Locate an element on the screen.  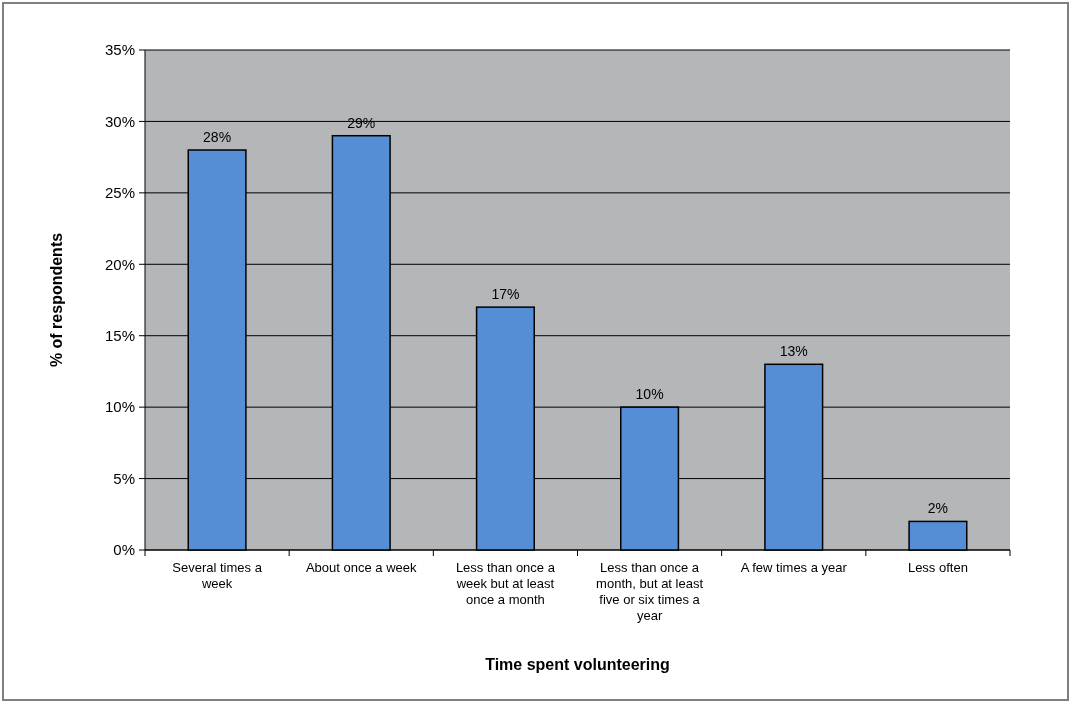
y-axis-title: % of respondents is located at coordinates (56, 300).